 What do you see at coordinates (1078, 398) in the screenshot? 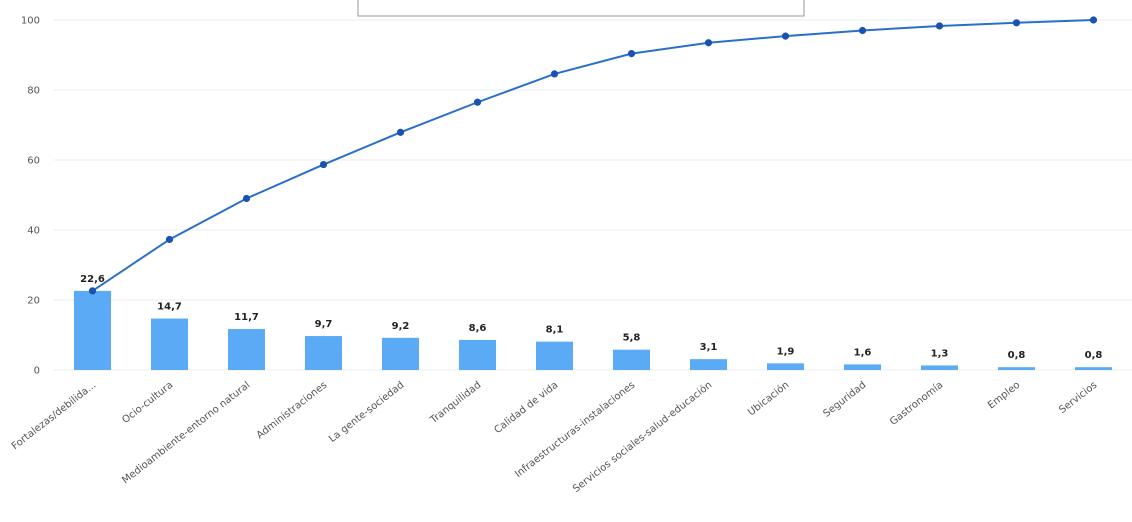
I see `x-category-label: Servicios` at bounding box center [1078, 398].